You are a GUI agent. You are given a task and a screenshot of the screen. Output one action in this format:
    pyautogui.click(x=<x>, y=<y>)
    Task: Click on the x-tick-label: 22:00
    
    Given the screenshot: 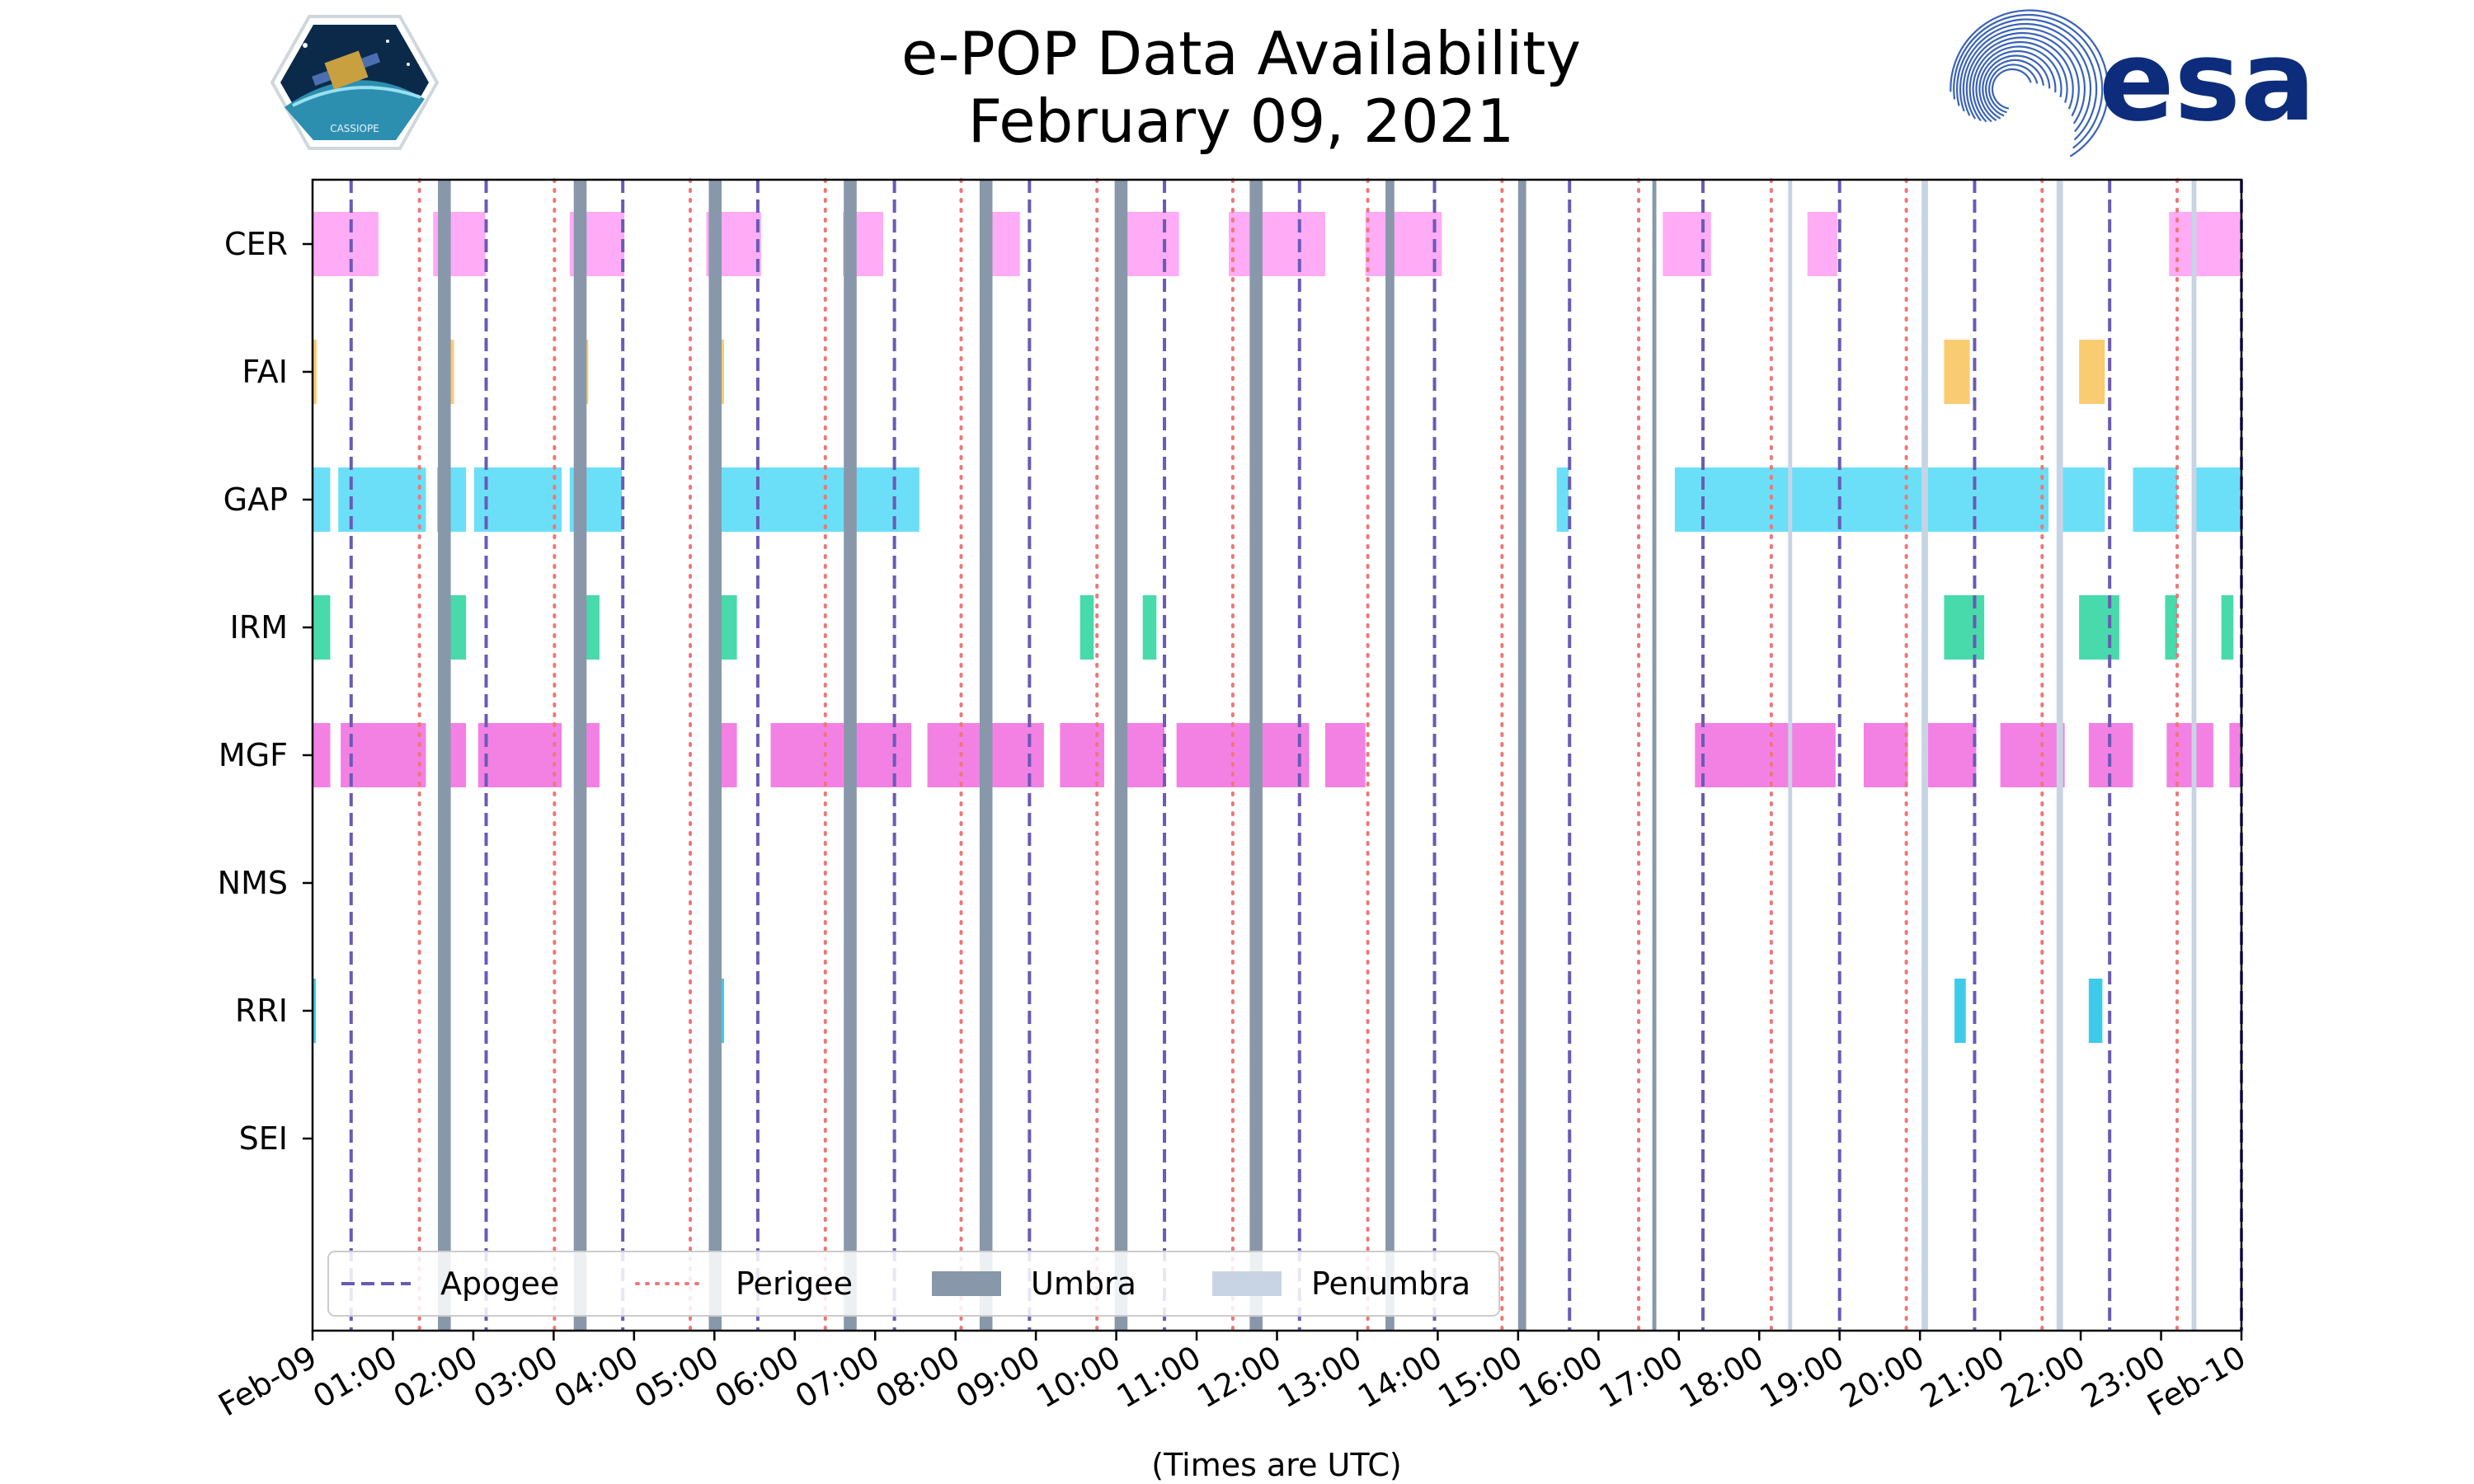 What is the action you would take?
    pyautogui.click(x=2043, y=1377)
    